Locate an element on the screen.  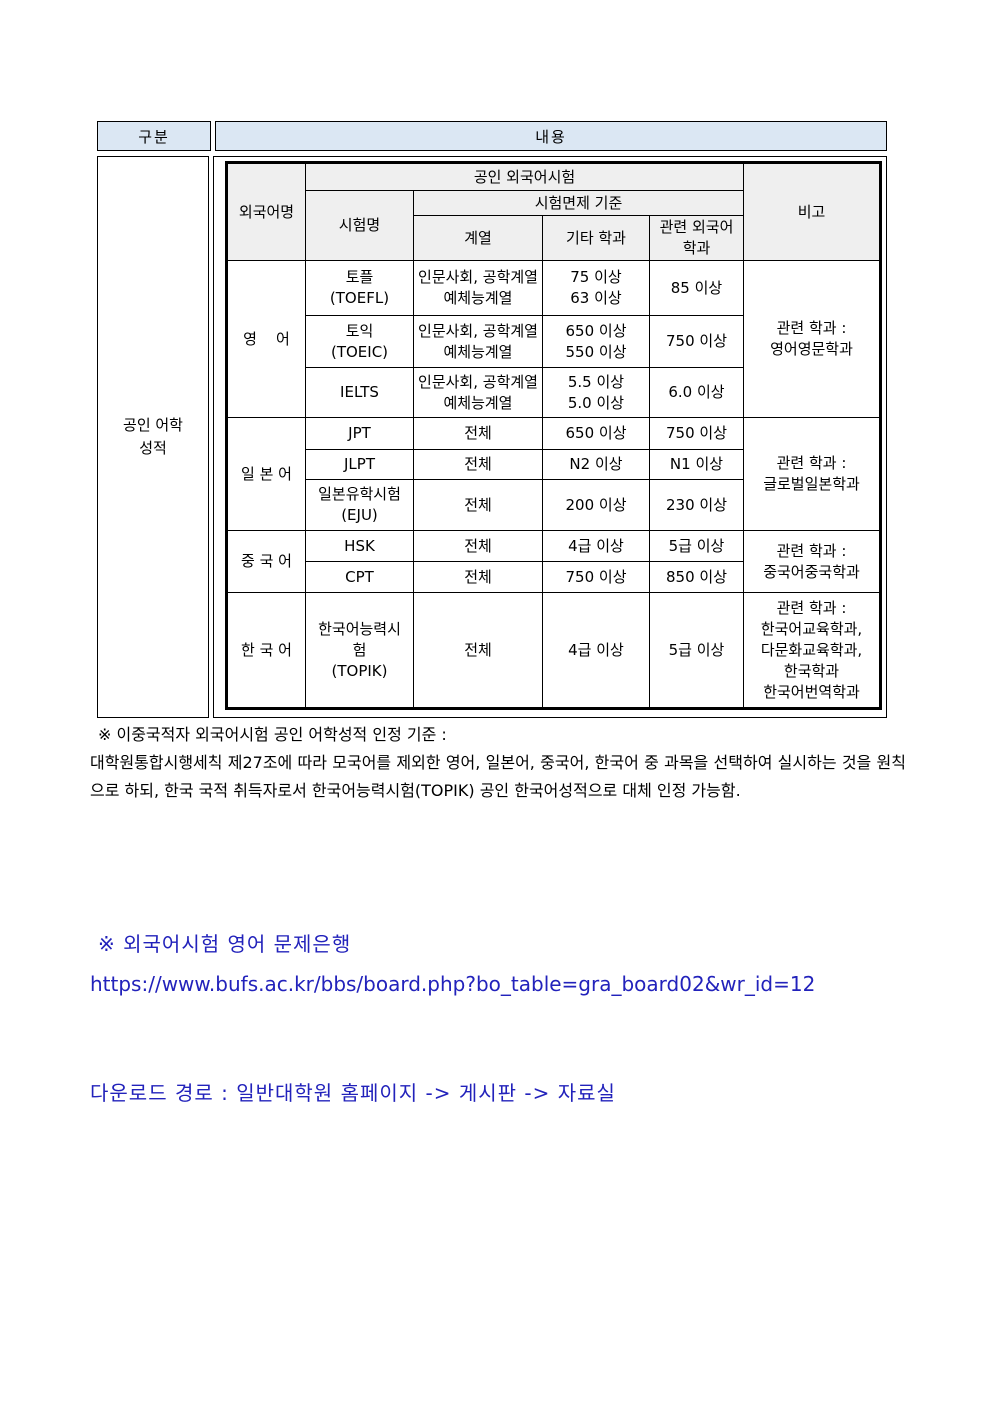
cell-exam-jlpt: JLPT is located at coordinates (359, 464).